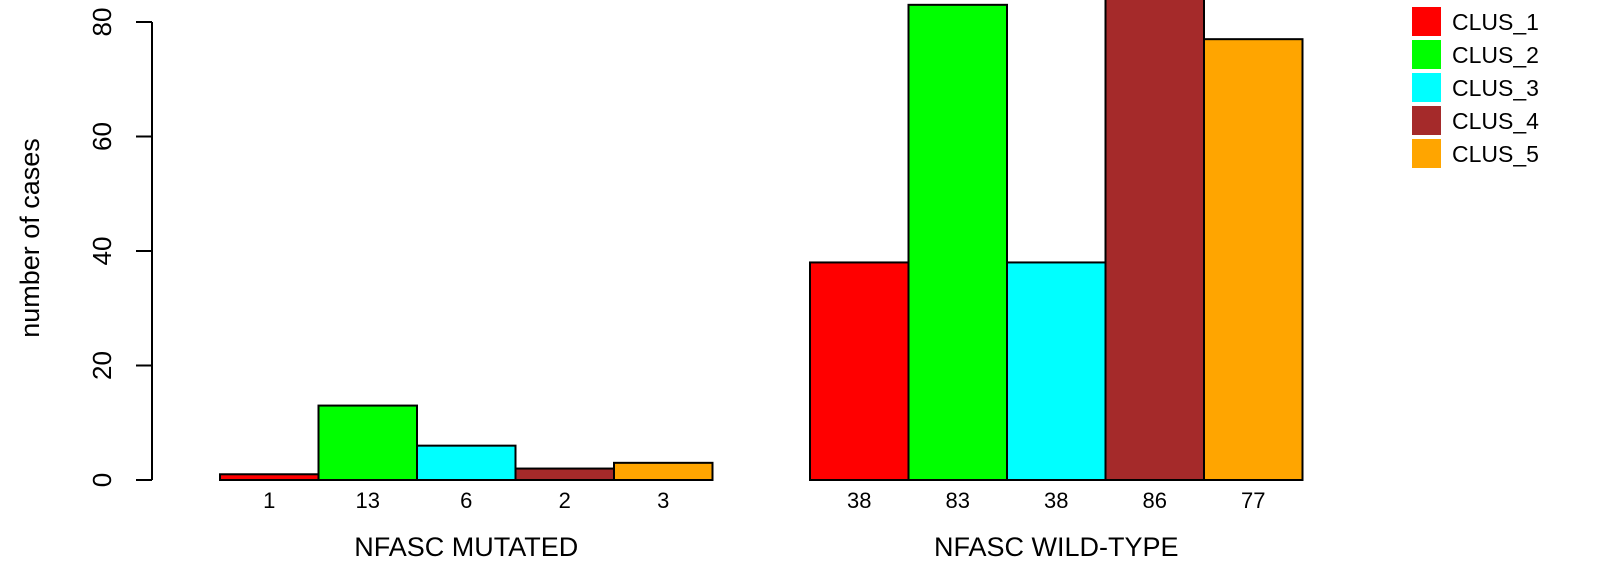 Image resolution: width=1610 pixels, height=578 pixels. Describe the element at coordinates (1056, 547) in the screenshot. I see `group-label: NFASC WILD-TYPE` at that location.